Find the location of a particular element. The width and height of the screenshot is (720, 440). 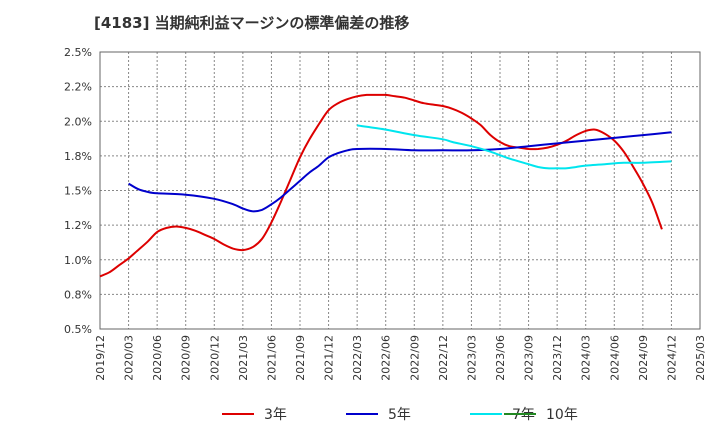

y-tick-label: 2.5% is located at coordinates (78, 52).